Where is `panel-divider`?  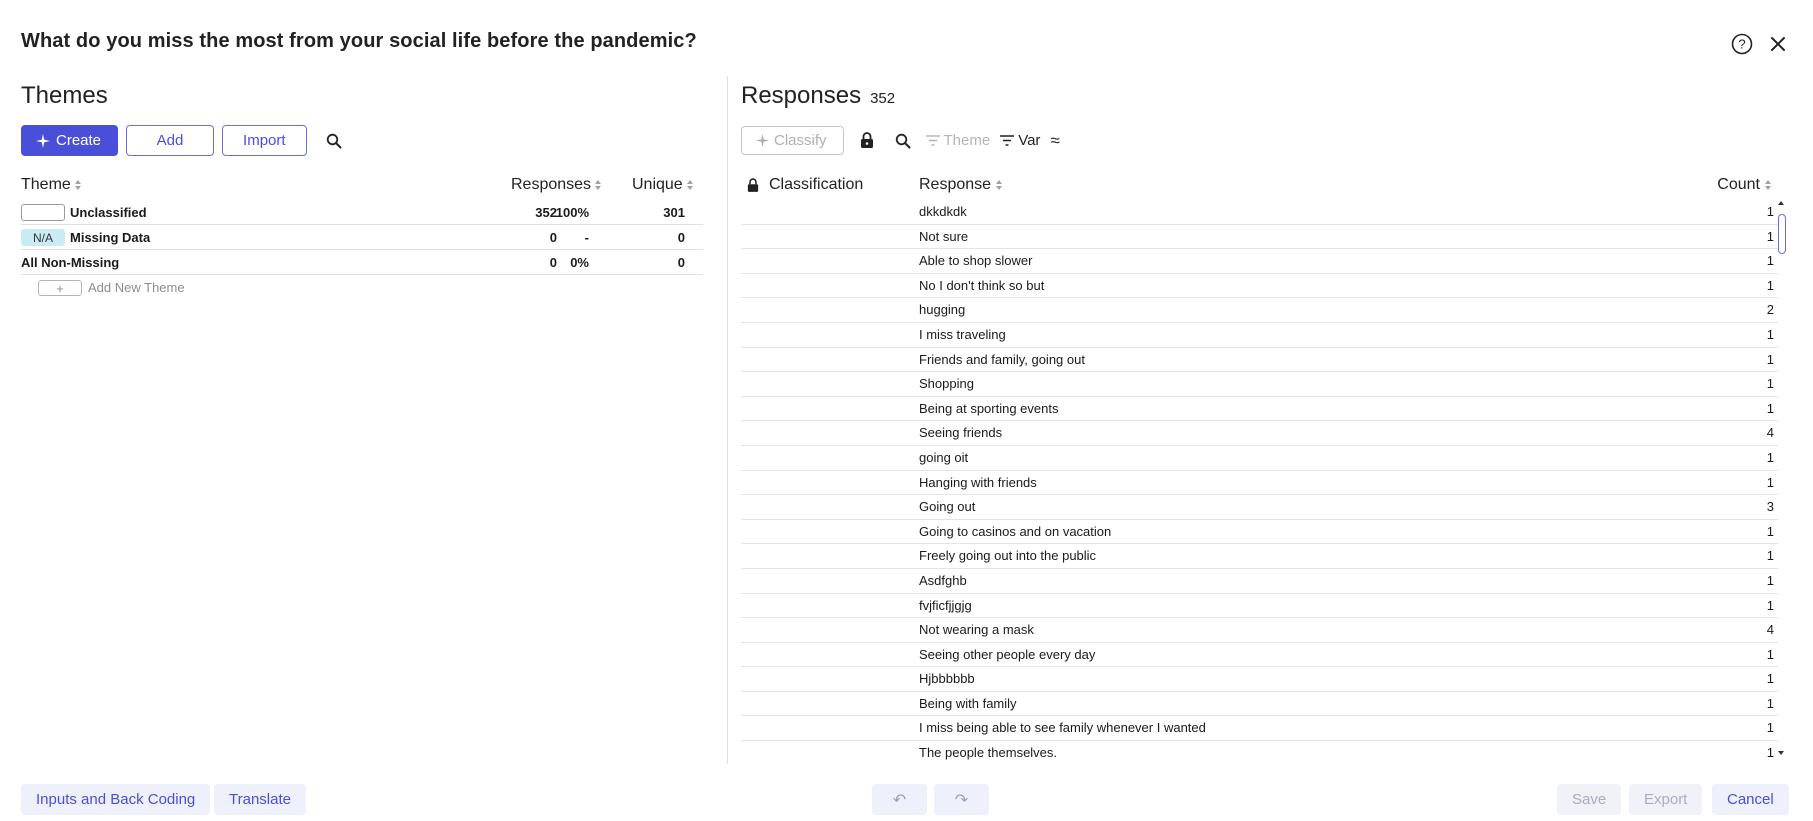
panel-divider is located at coordinates (727, 420).